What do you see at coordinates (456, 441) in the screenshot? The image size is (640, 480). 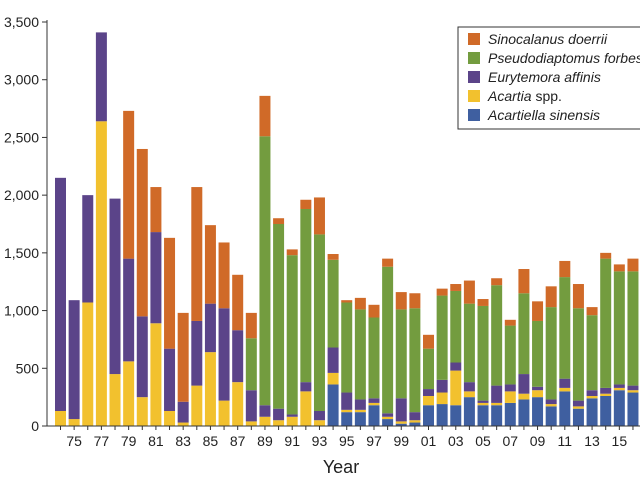 I see `x-tick-label: 03` at bounding box center [456, 441].